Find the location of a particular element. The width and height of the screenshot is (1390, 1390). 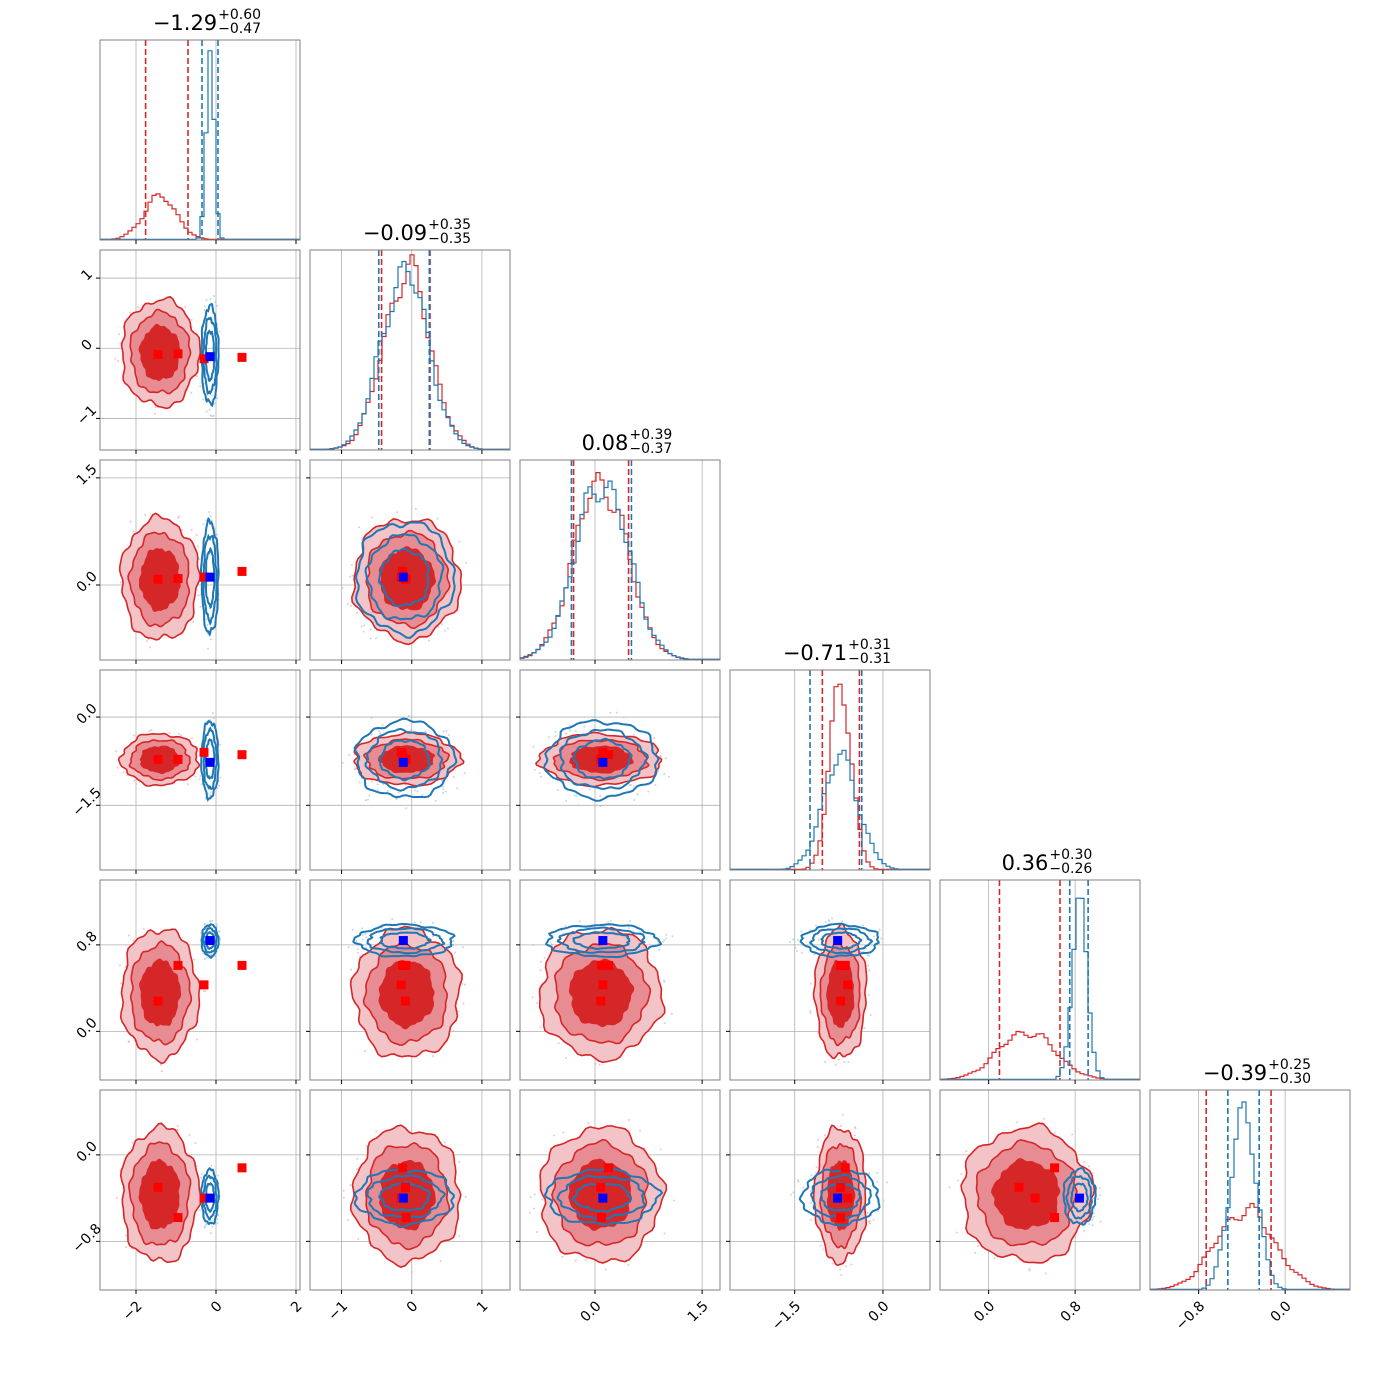

title-error-plus: +0.39 is located at coordinates (650, 435).